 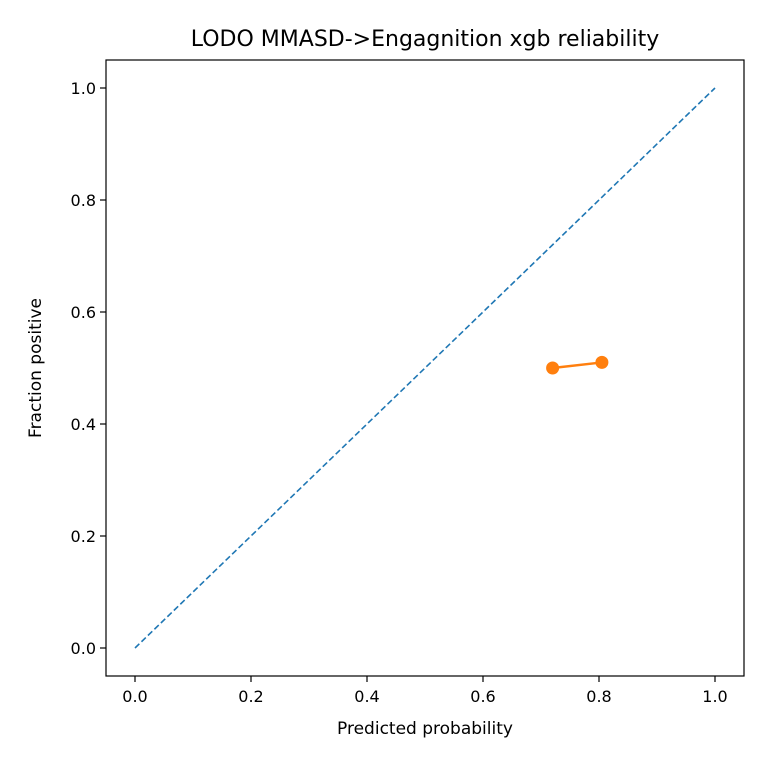 I want to click on x-tick-label-1: 0.2, so click(x=250, y=696).